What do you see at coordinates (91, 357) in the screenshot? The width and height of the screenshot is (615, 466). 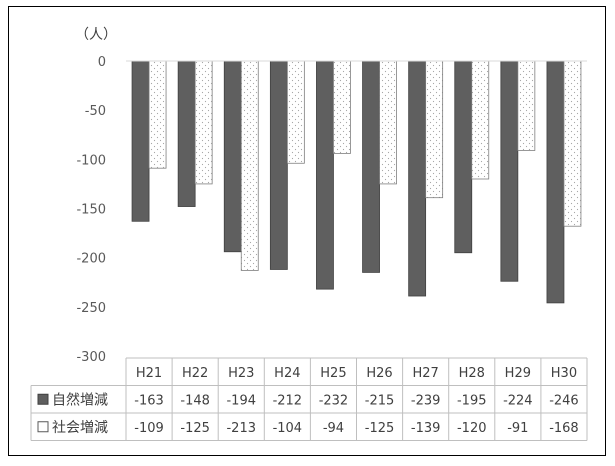 I see `y-tick-label: -300` at bounding box center [91, 357].